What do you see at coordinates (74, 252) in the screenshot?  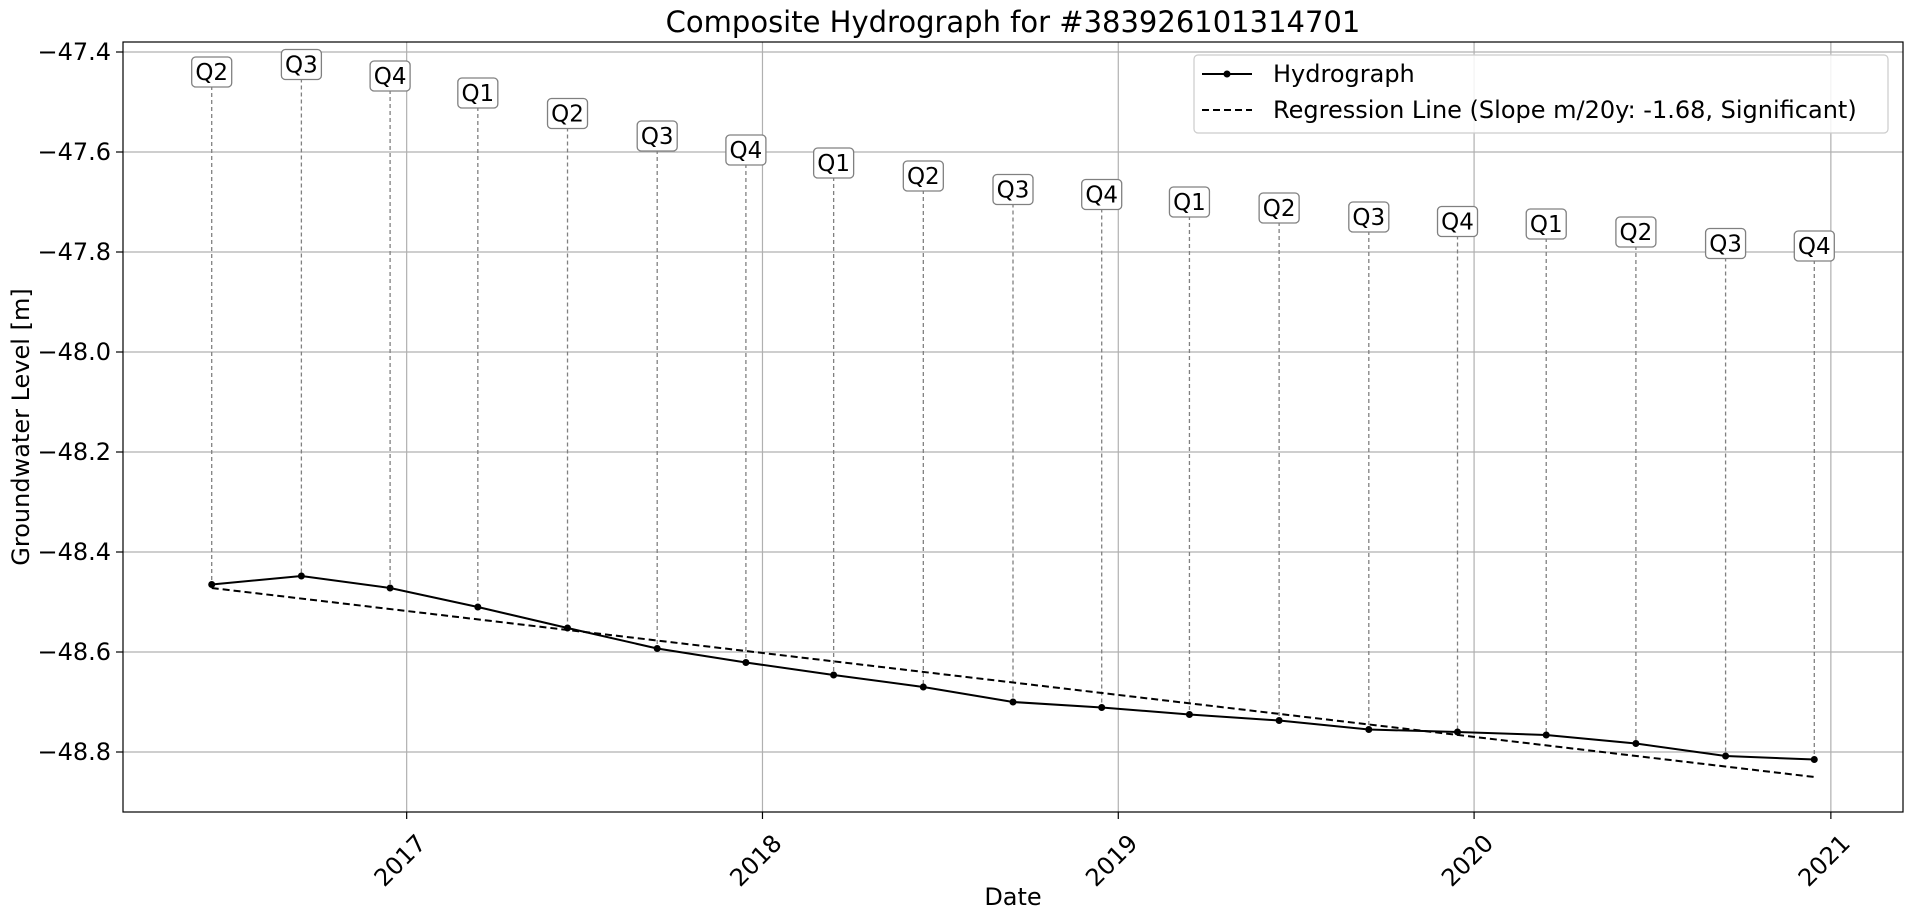 I see `y-tick-label: −47.8` at bounding box center [74, 252].